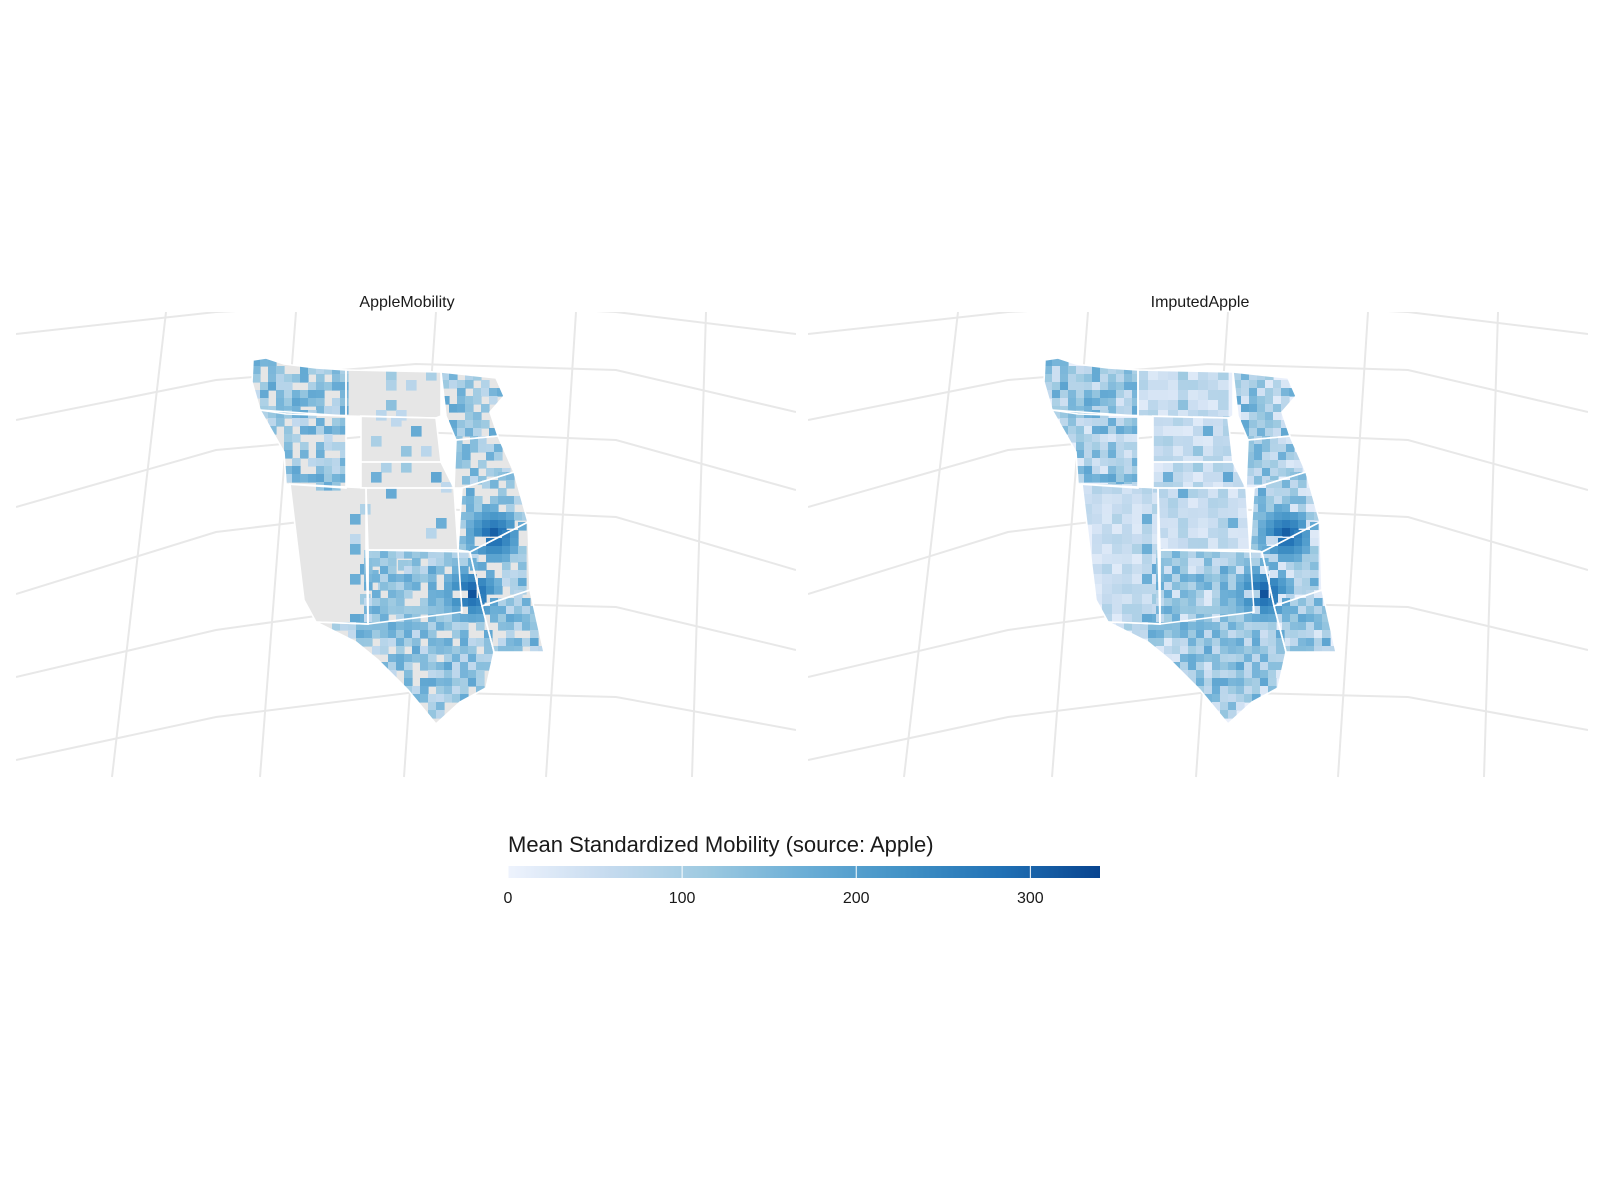 Image resolution: width=1600 pixels, height=1200 pixels. What do you see at coordinates (561, 545) in the screenshot?
I see `graticule-meridian` at bounding box center [561, 545].